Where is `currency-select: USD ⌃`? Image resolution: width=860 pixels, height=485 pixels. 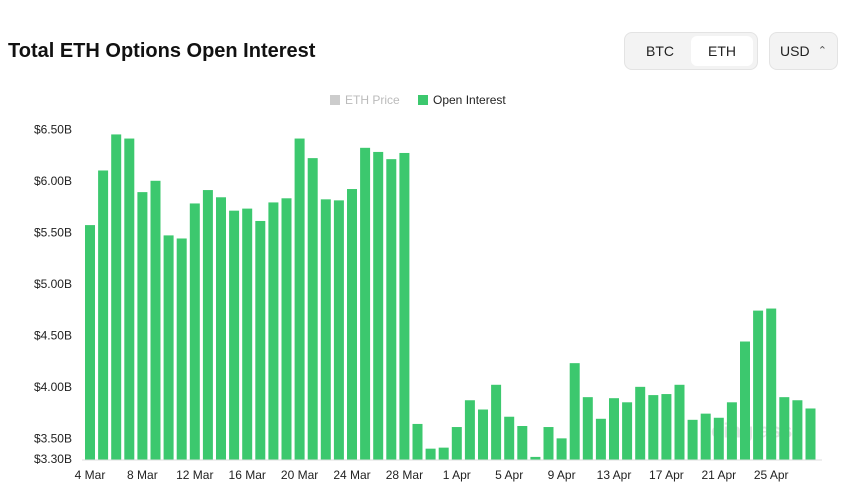 currency-select: USD ⌃ is located at coordinates (803, 51).